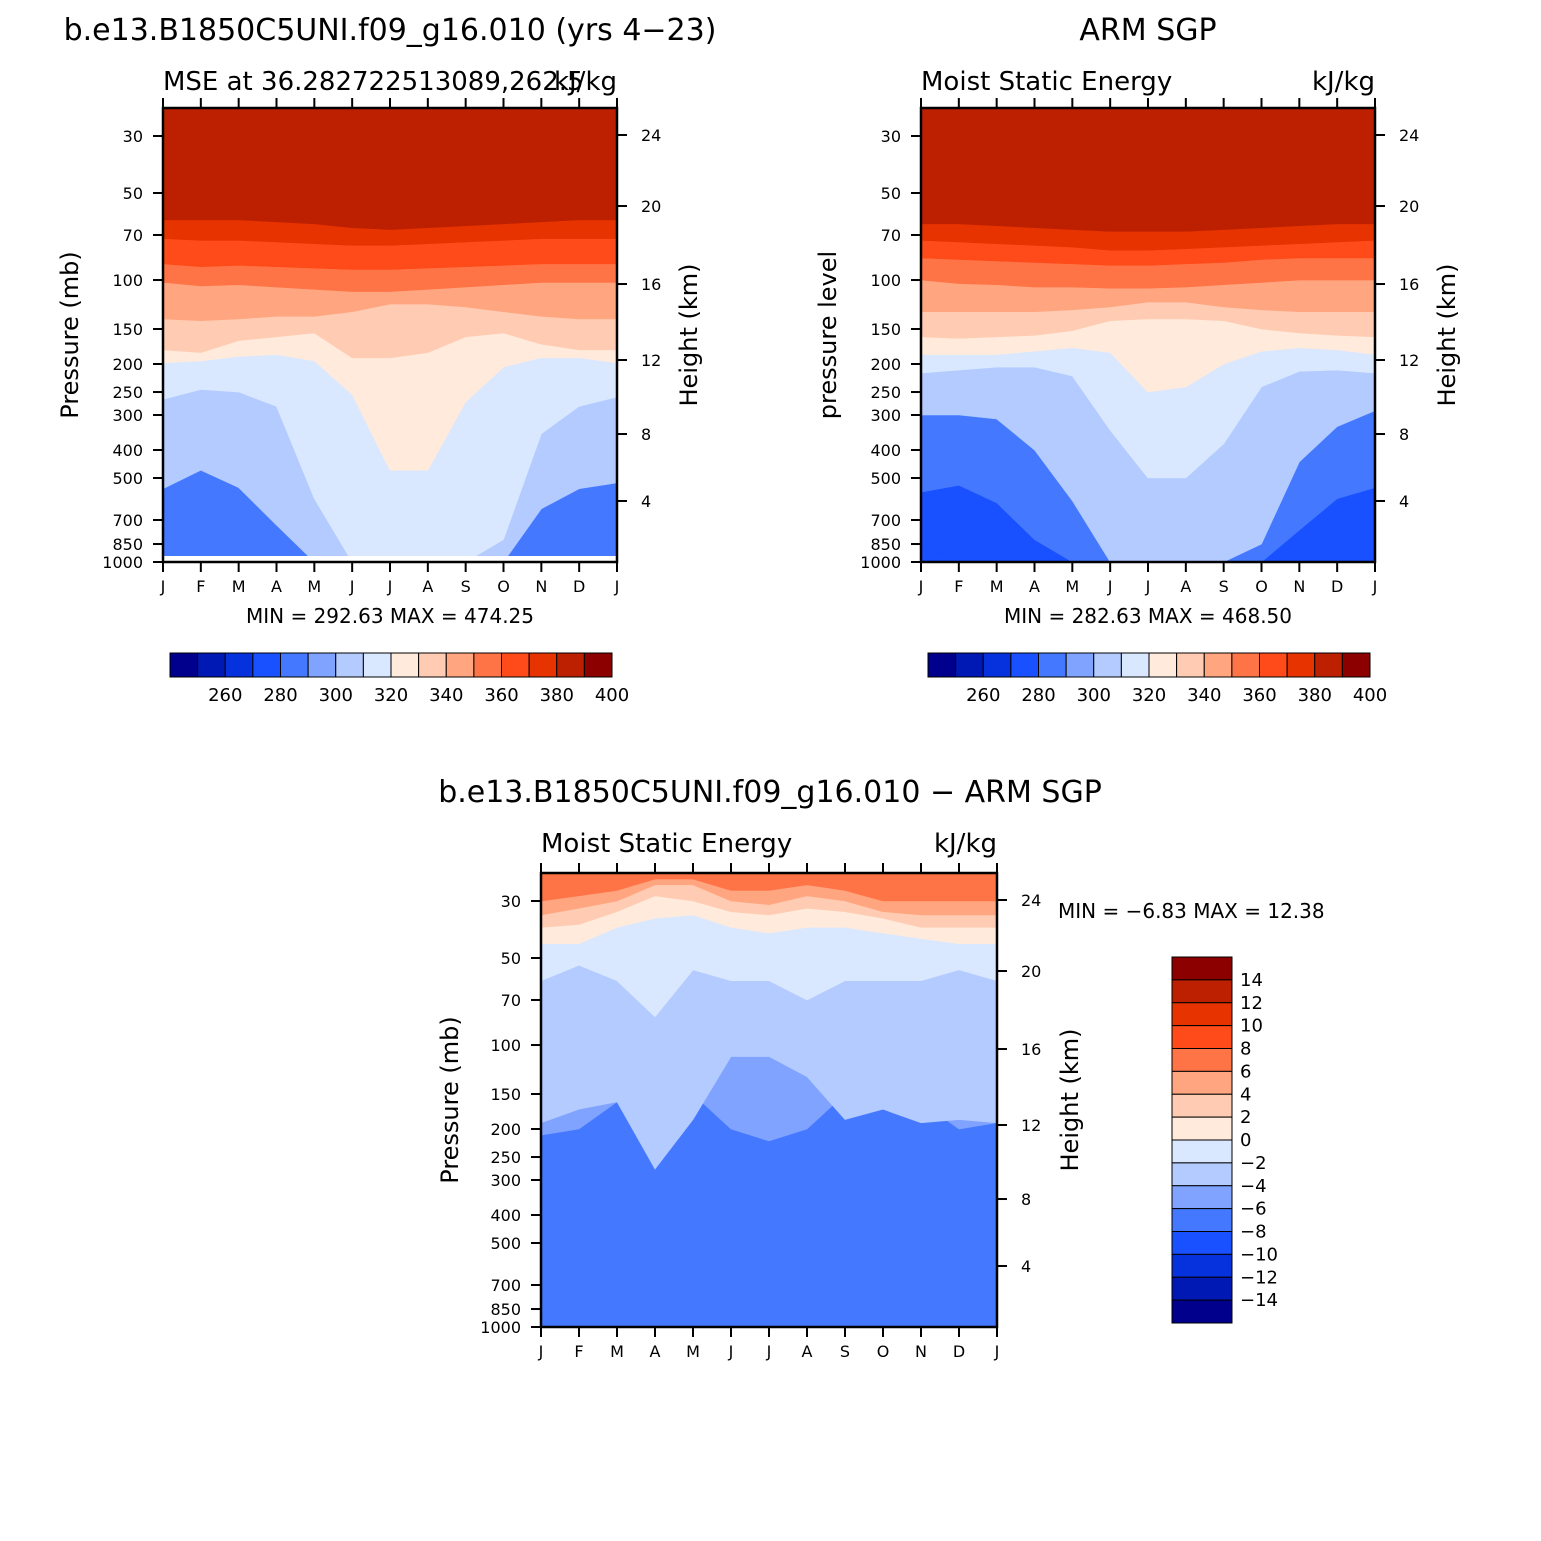 Image resolution: width=1541 pixels, height=1541 pixels. Describe the element at coordinates (390, 616) in the screenshot. I see `min-max-stats: MIN = 292.63 MAX = 474.25` at that location.